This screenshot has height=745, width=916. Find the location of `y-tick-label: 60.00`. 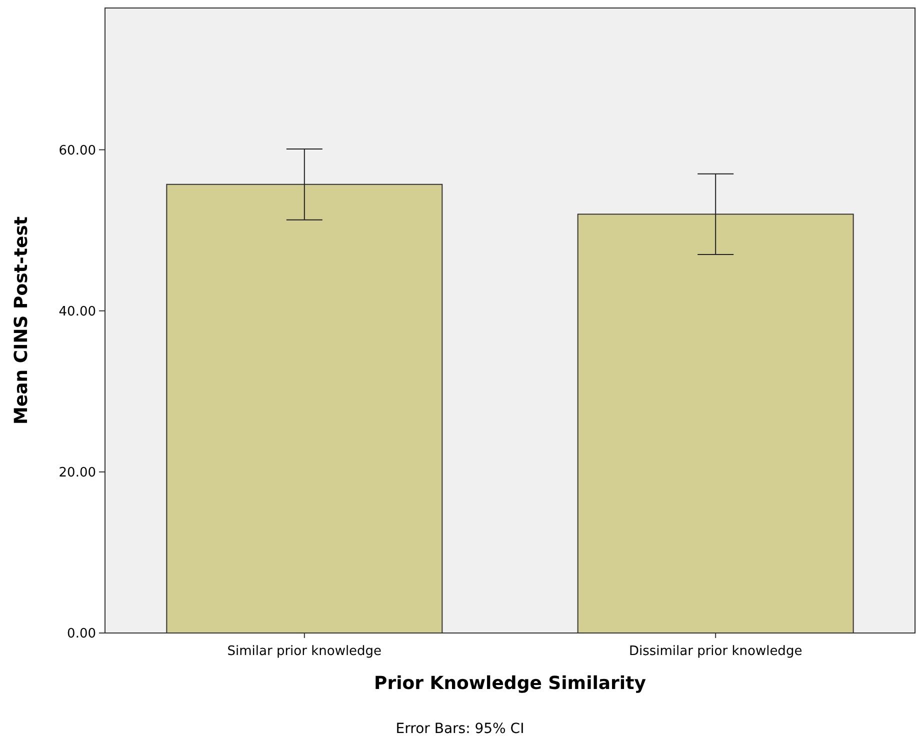

y-tick-label: 60.00 is located at coordinates (77, 150).